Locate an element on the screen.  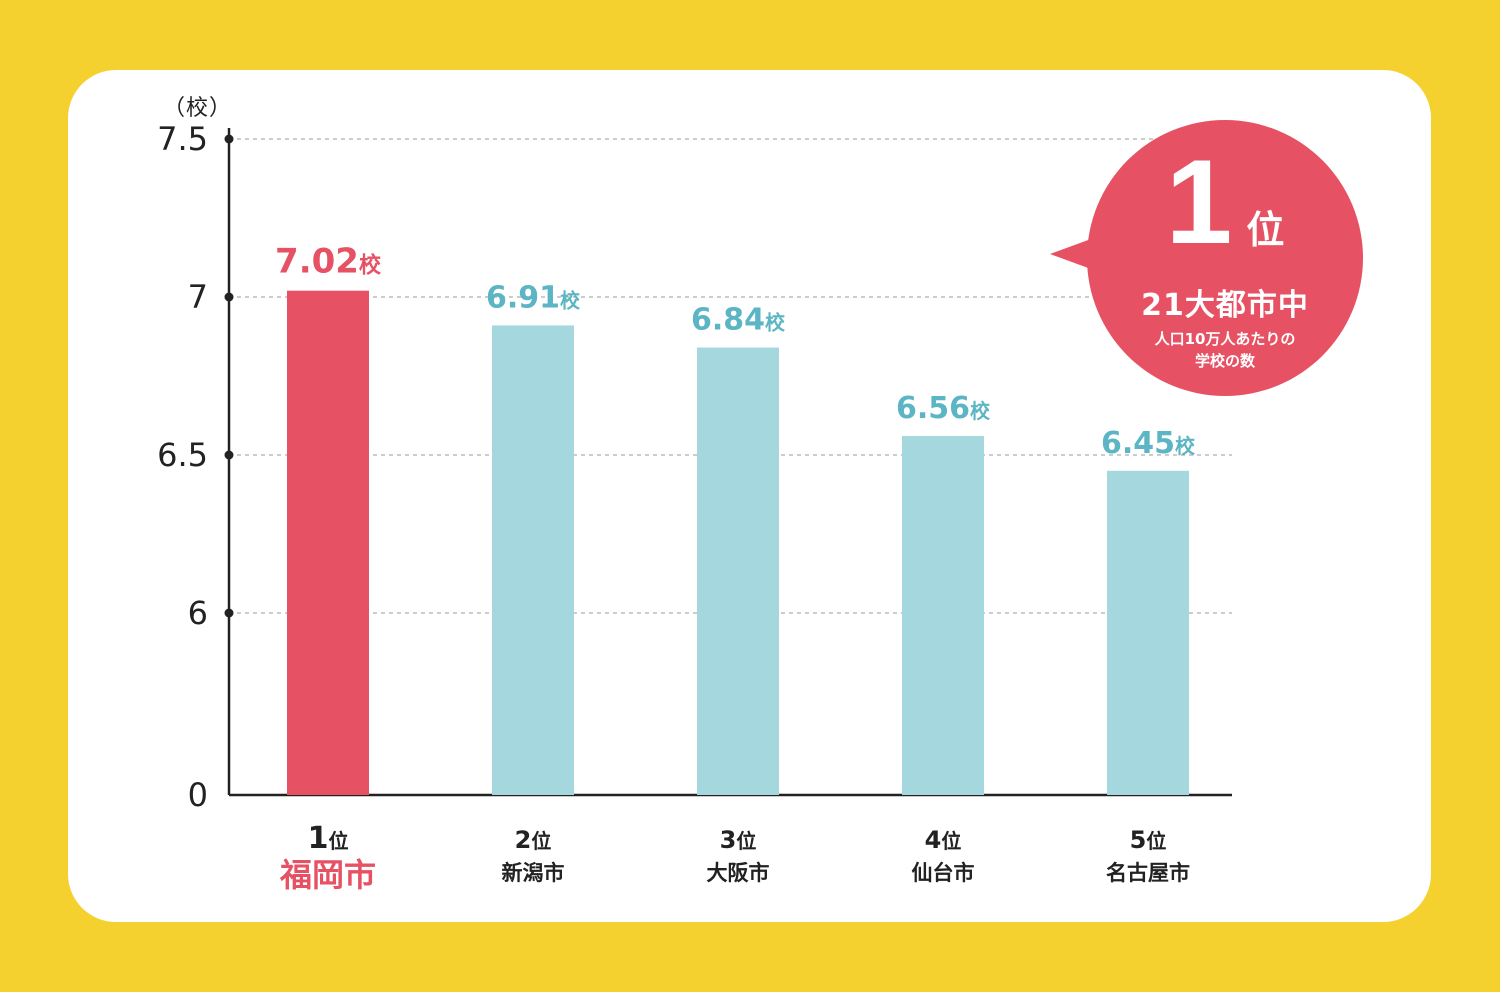
bar-value-number: 6.91 is located at coordinates (523, 297).